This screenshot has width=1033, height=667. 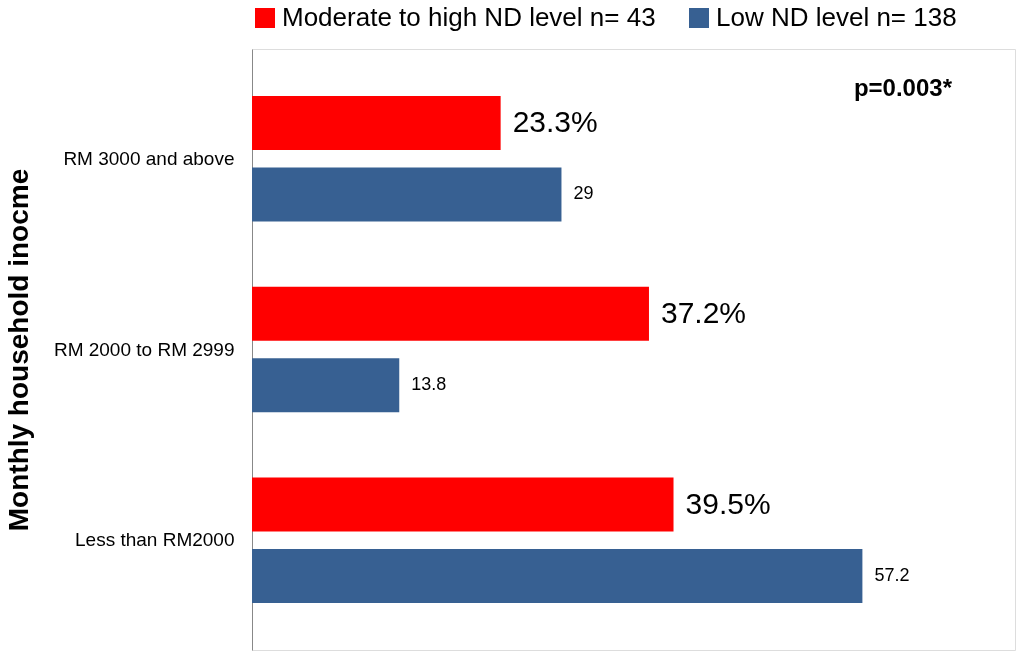 What do you see at coordinates (728, 503) in the screenshot?
I see `data-label: 39.5%` at bounding box center [728, 503].